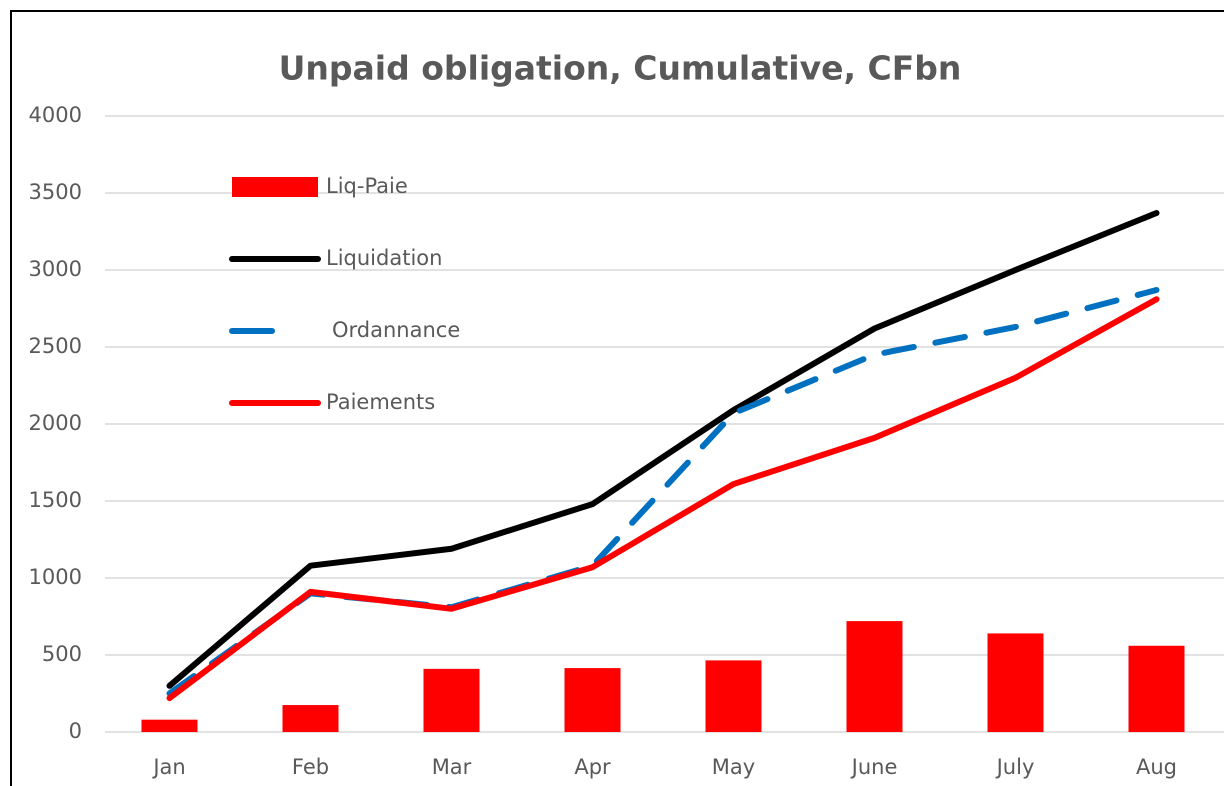  What do you see at coordinates (275, 187) in the screenshot?
I see `legend-swatch` at bounding box center [275, 187].